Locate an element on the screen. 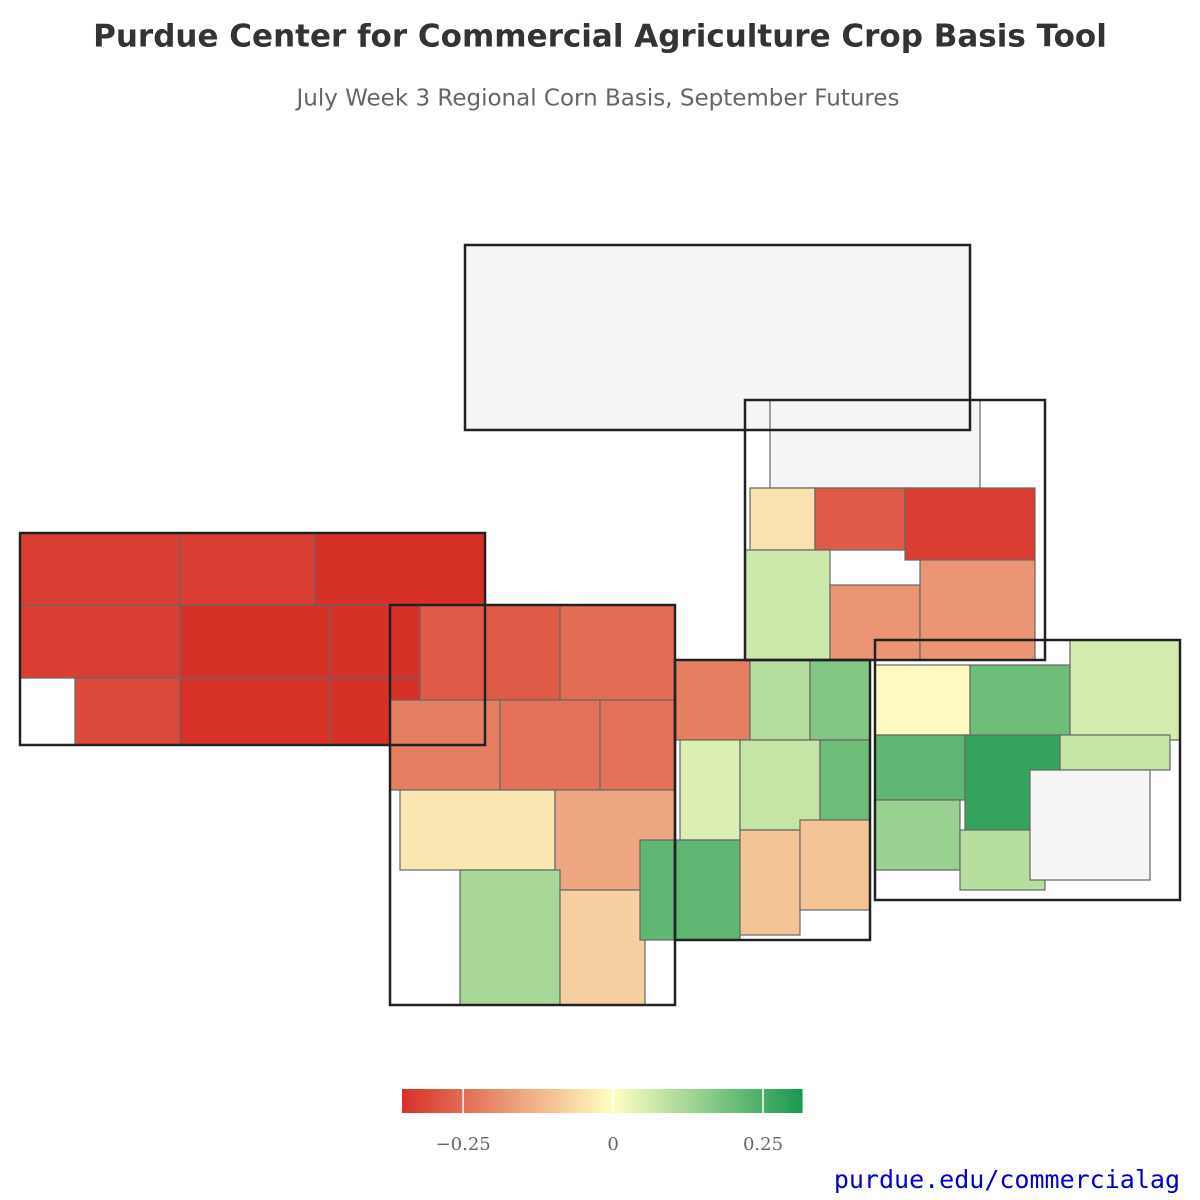  footer-link: purdue.edu/commercialag is located at coordinates (1007, 1179).